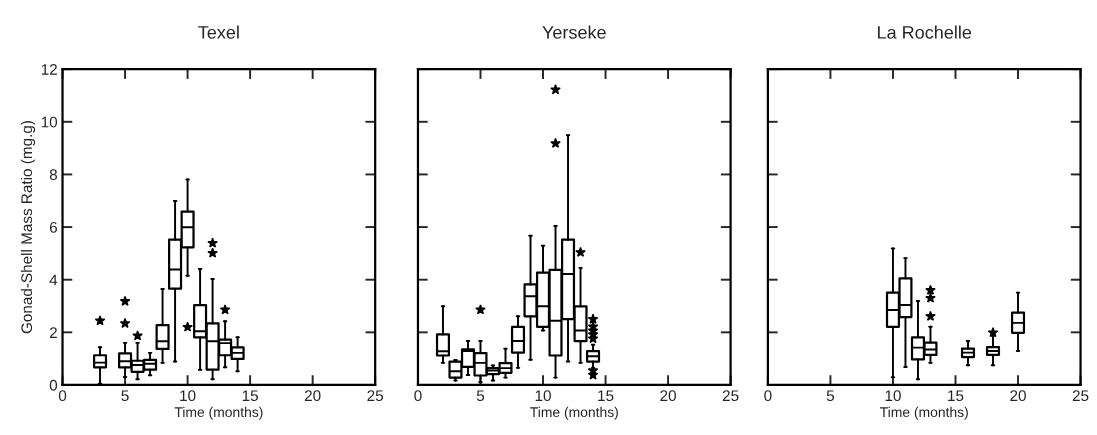 This screenshot has width=1097, height=435. Describe the element at coordinates (53, 280) in the screenshot. I see `y-tick-label: 4` at that location.